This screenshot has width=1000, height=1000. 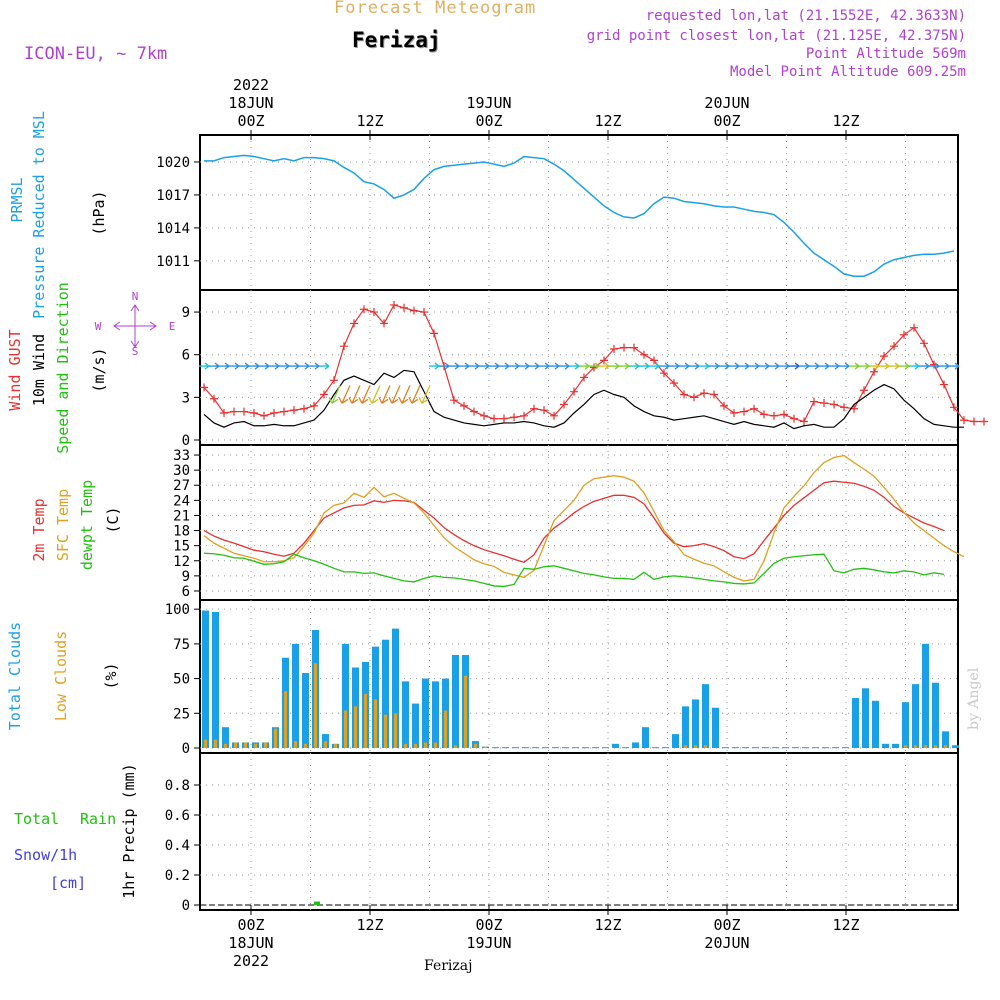 What do you see at coordinates (251, 961) in the screenshot?
I see `time-label-bottom: 2022` at bounding box center [251, 961].